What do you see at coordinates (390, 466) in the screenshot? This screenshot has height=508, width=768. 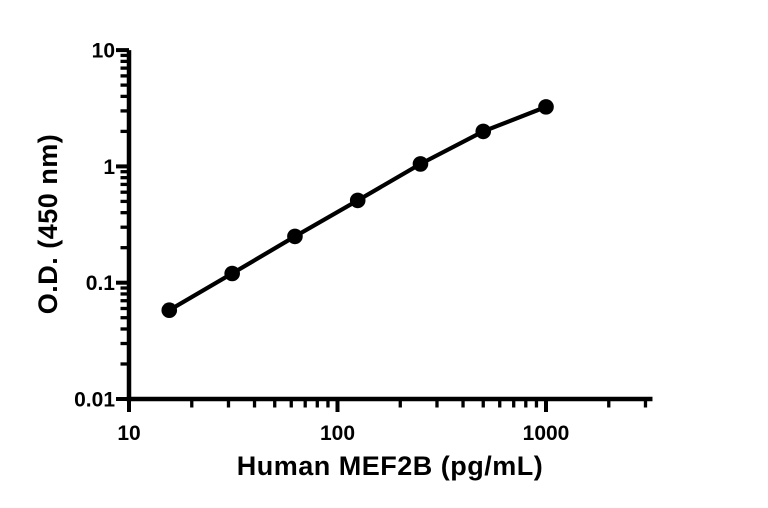 I see `x-axis-title: Human MEF2B (pg/mL)` at bounding box center [390, 466].